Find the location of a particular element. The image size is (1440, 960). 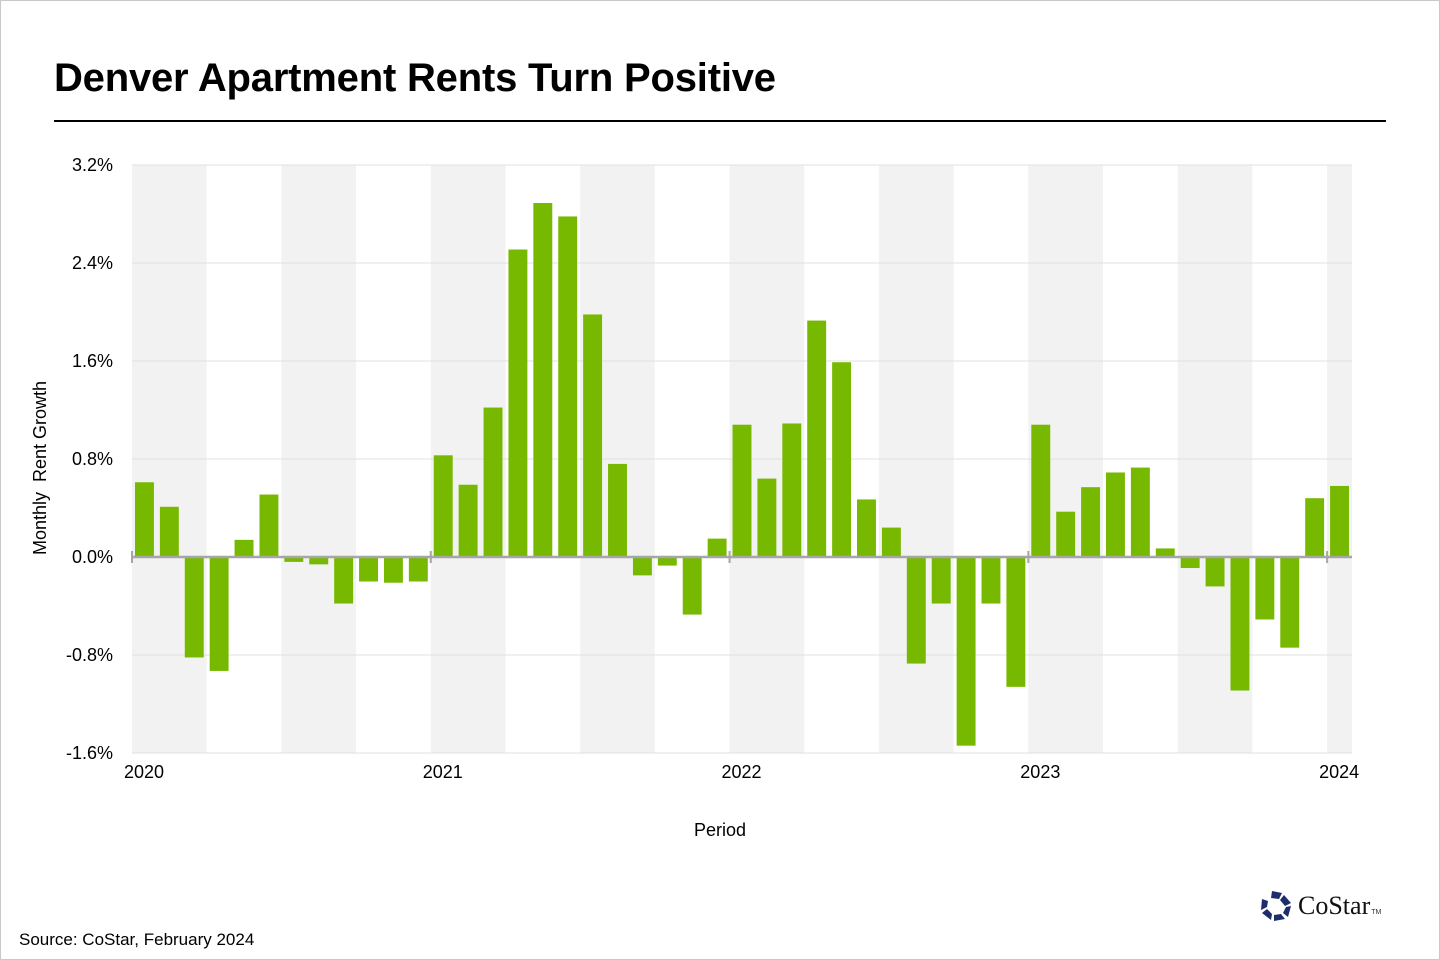

title-divider is located at coordinates (720, 121).